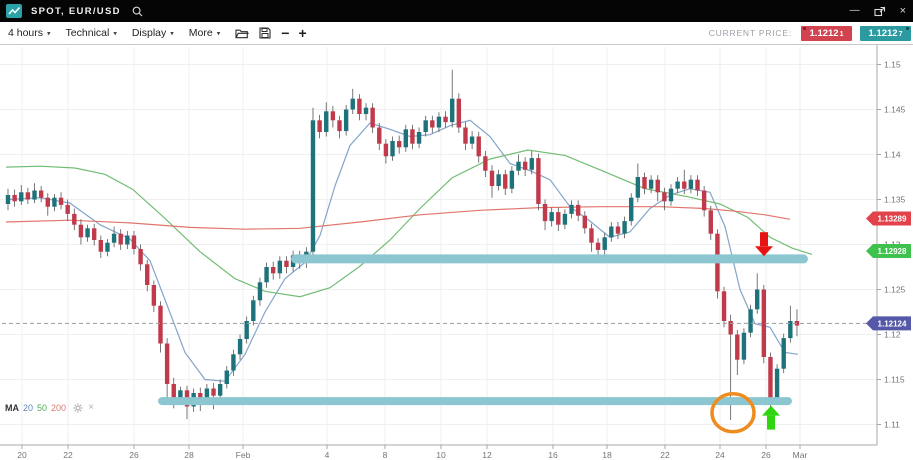  Describe the element at coordinates (42, 407) in the screenshot. I see `ma-50-label: 50` at that location.